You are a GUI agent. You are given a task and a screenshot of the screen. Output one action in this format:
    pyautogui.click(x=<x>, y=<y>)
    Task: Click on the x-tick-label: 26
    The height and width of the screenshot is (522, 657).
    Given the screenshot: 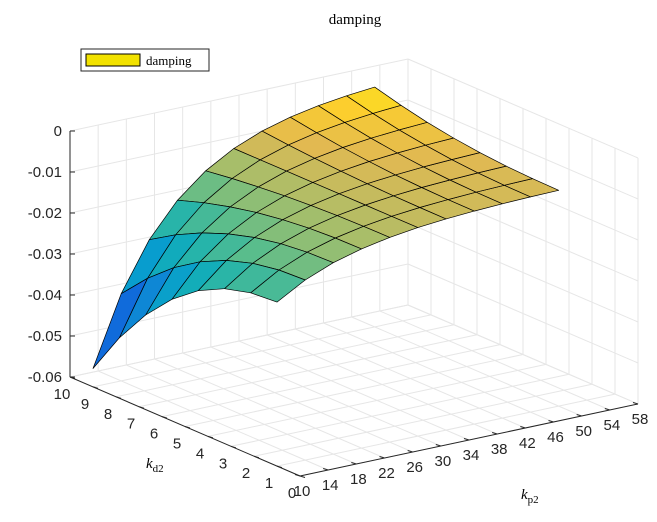 What is the action you would take?
    pyautogui.click(x=414, y=467)
    